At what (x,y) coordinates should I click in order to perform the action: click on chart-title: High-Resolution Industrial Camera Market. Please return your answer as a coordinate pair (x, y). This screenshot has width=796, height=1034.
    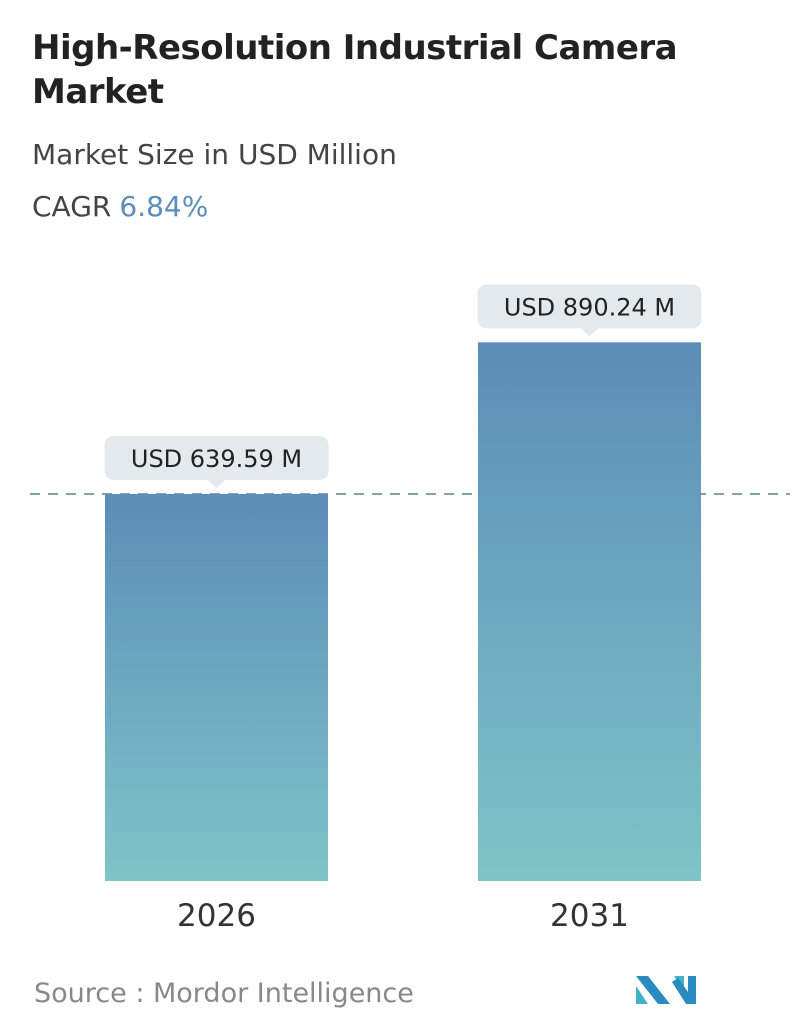
    Looking at the image, I should click on (355, 70).